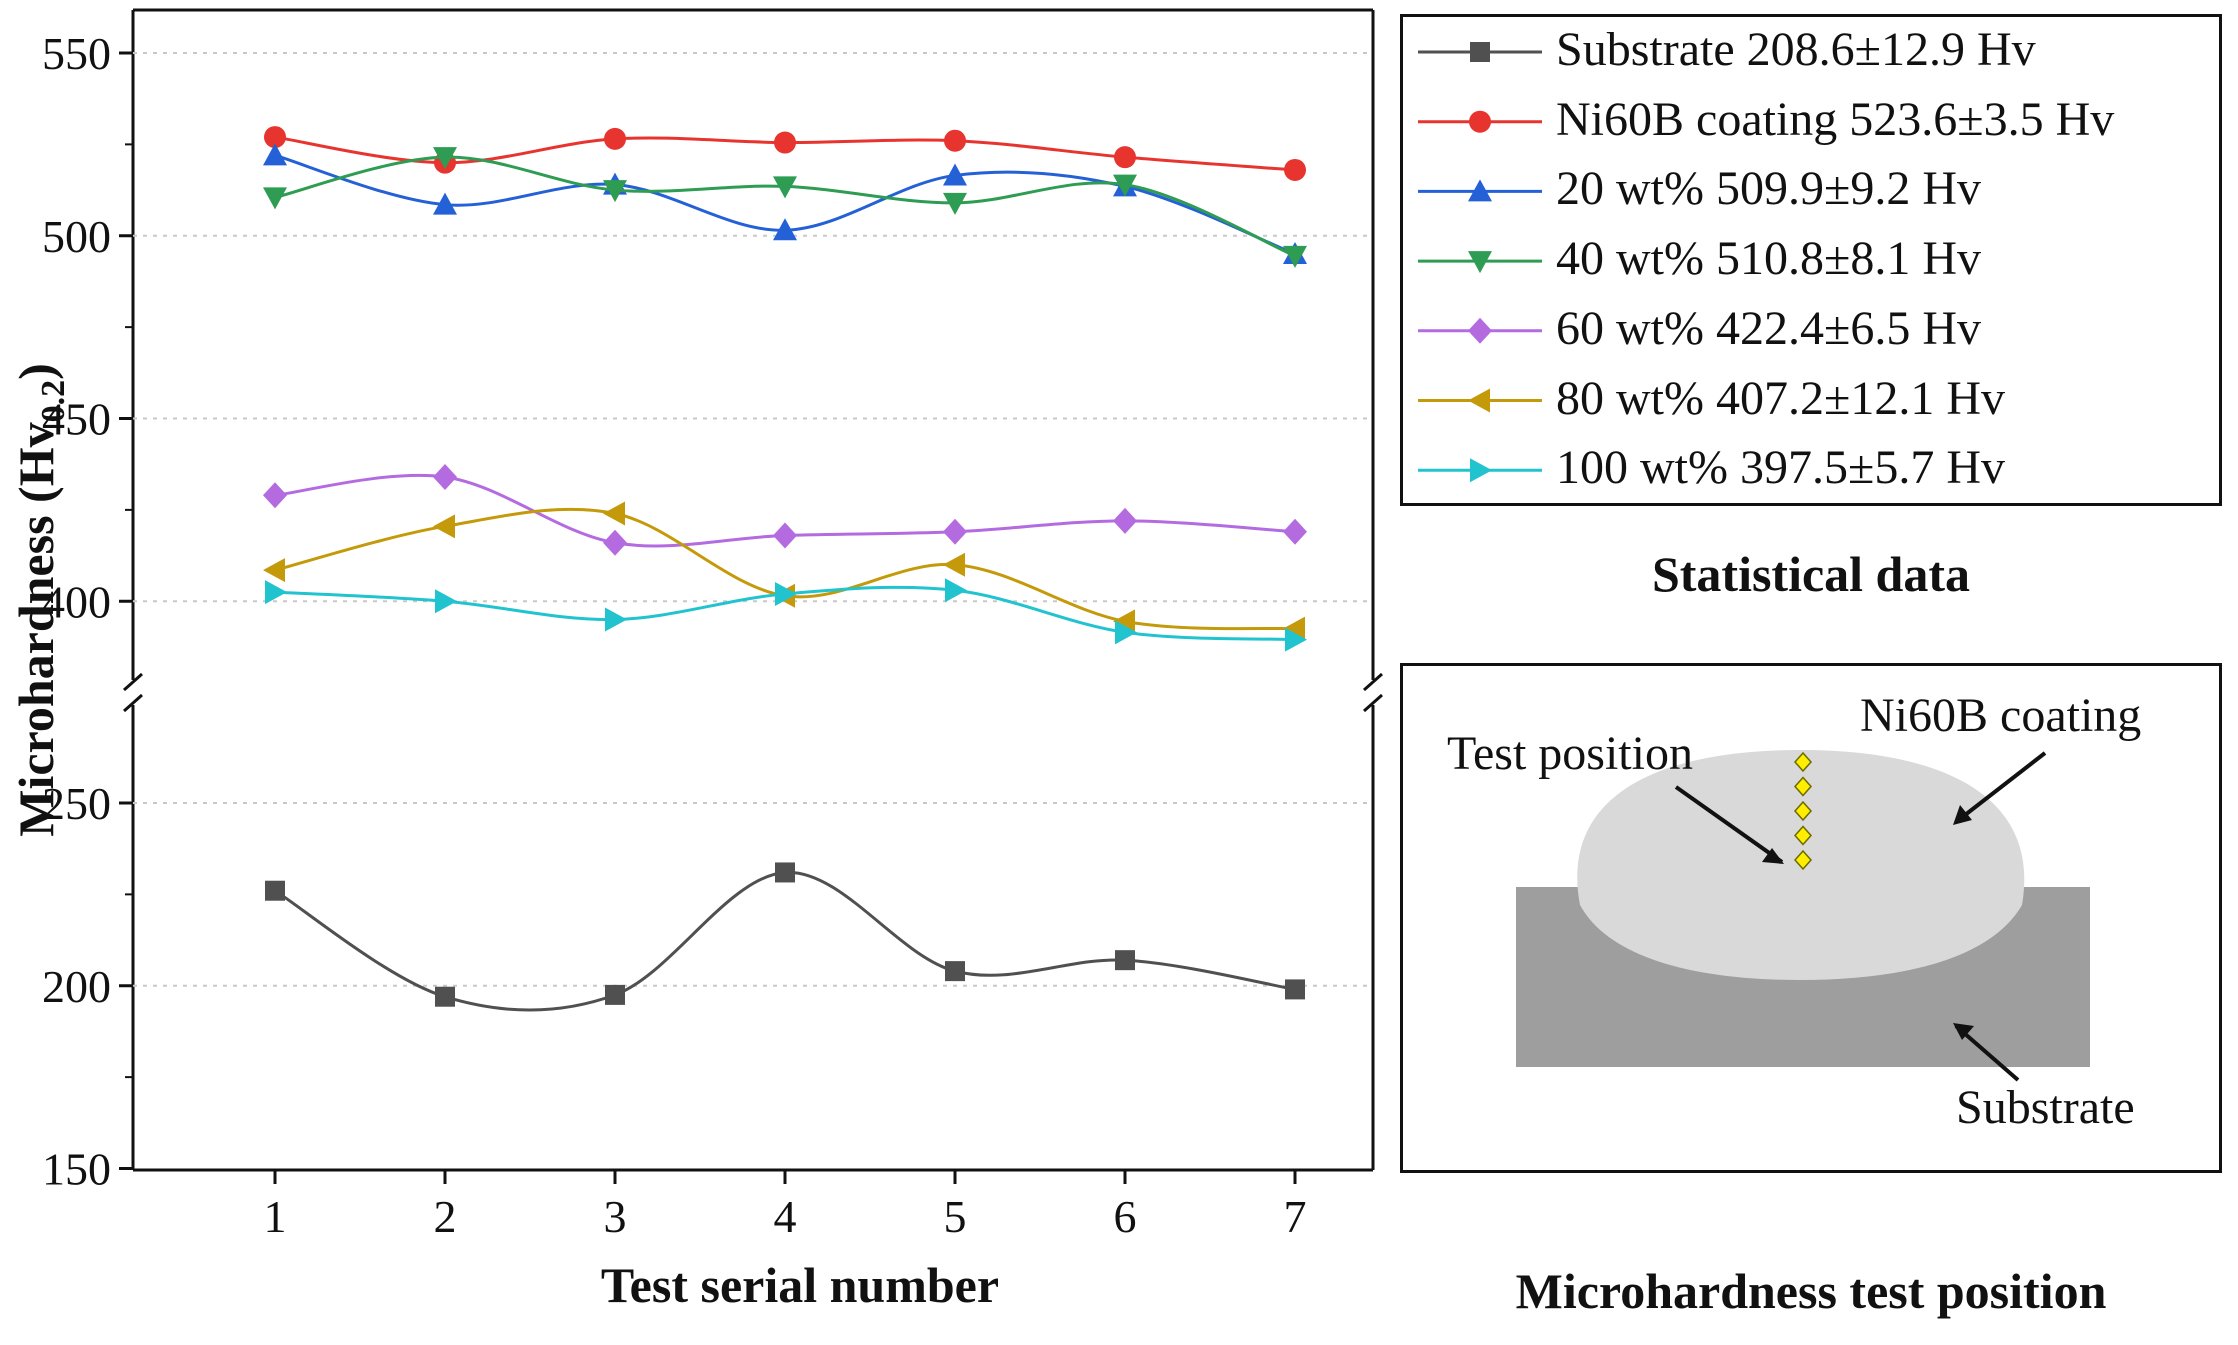 The width and height of the screenshot is (2238, 1345). I want to click on data-point-s1-x7, so click(1295, 989).